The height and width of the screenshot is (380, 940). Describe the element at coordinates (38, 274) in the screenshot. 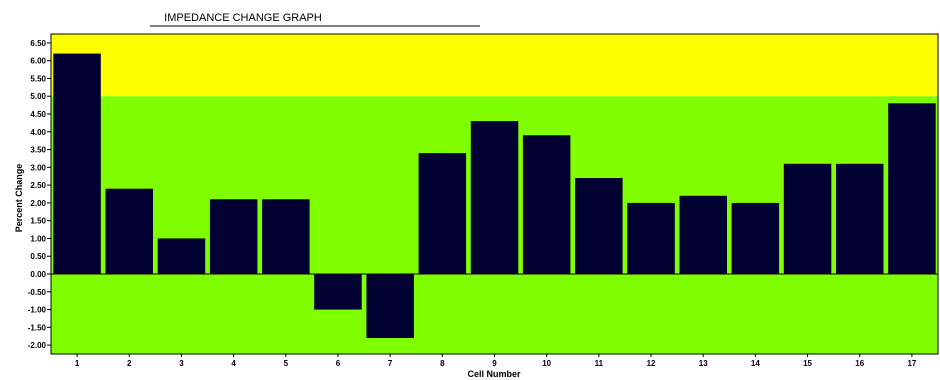

I see `y-tick-label: 0.00` at that location.